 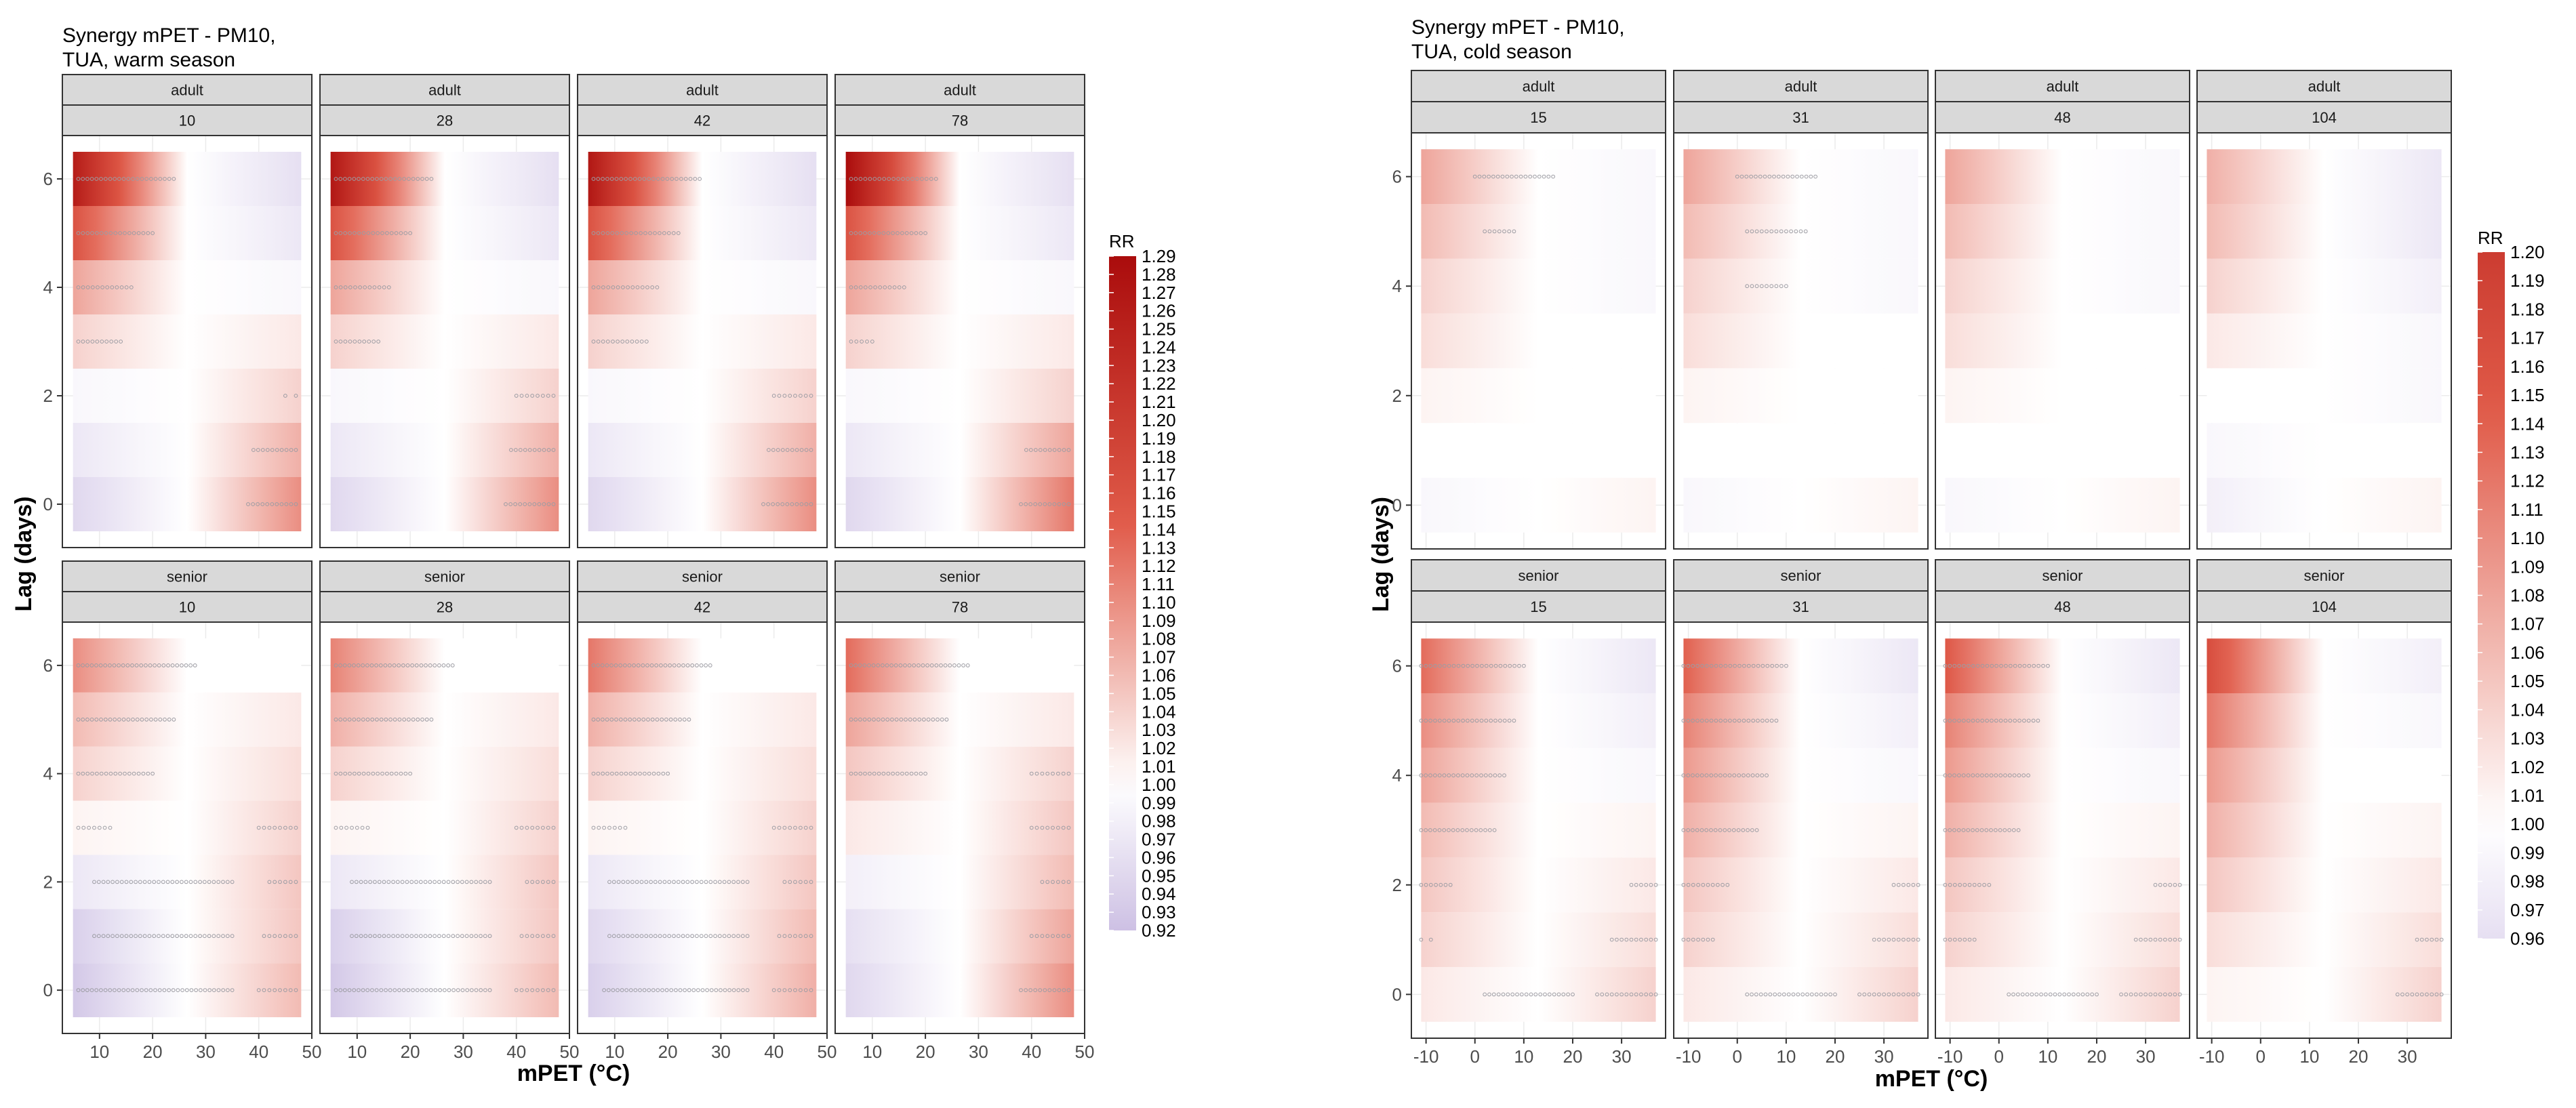 I want to click on legend-tick-label: 0.95, so click(x=1159, y=875).